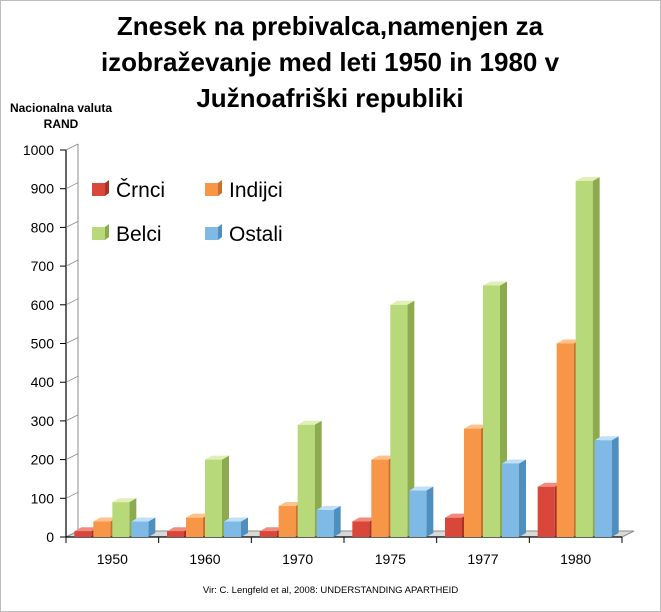 This screenshot has height=612, width=661. What do you see at coordinates (143, 519) in the screenshot?
I see `bar-1950-3-top` at bounding box center [143, 519].